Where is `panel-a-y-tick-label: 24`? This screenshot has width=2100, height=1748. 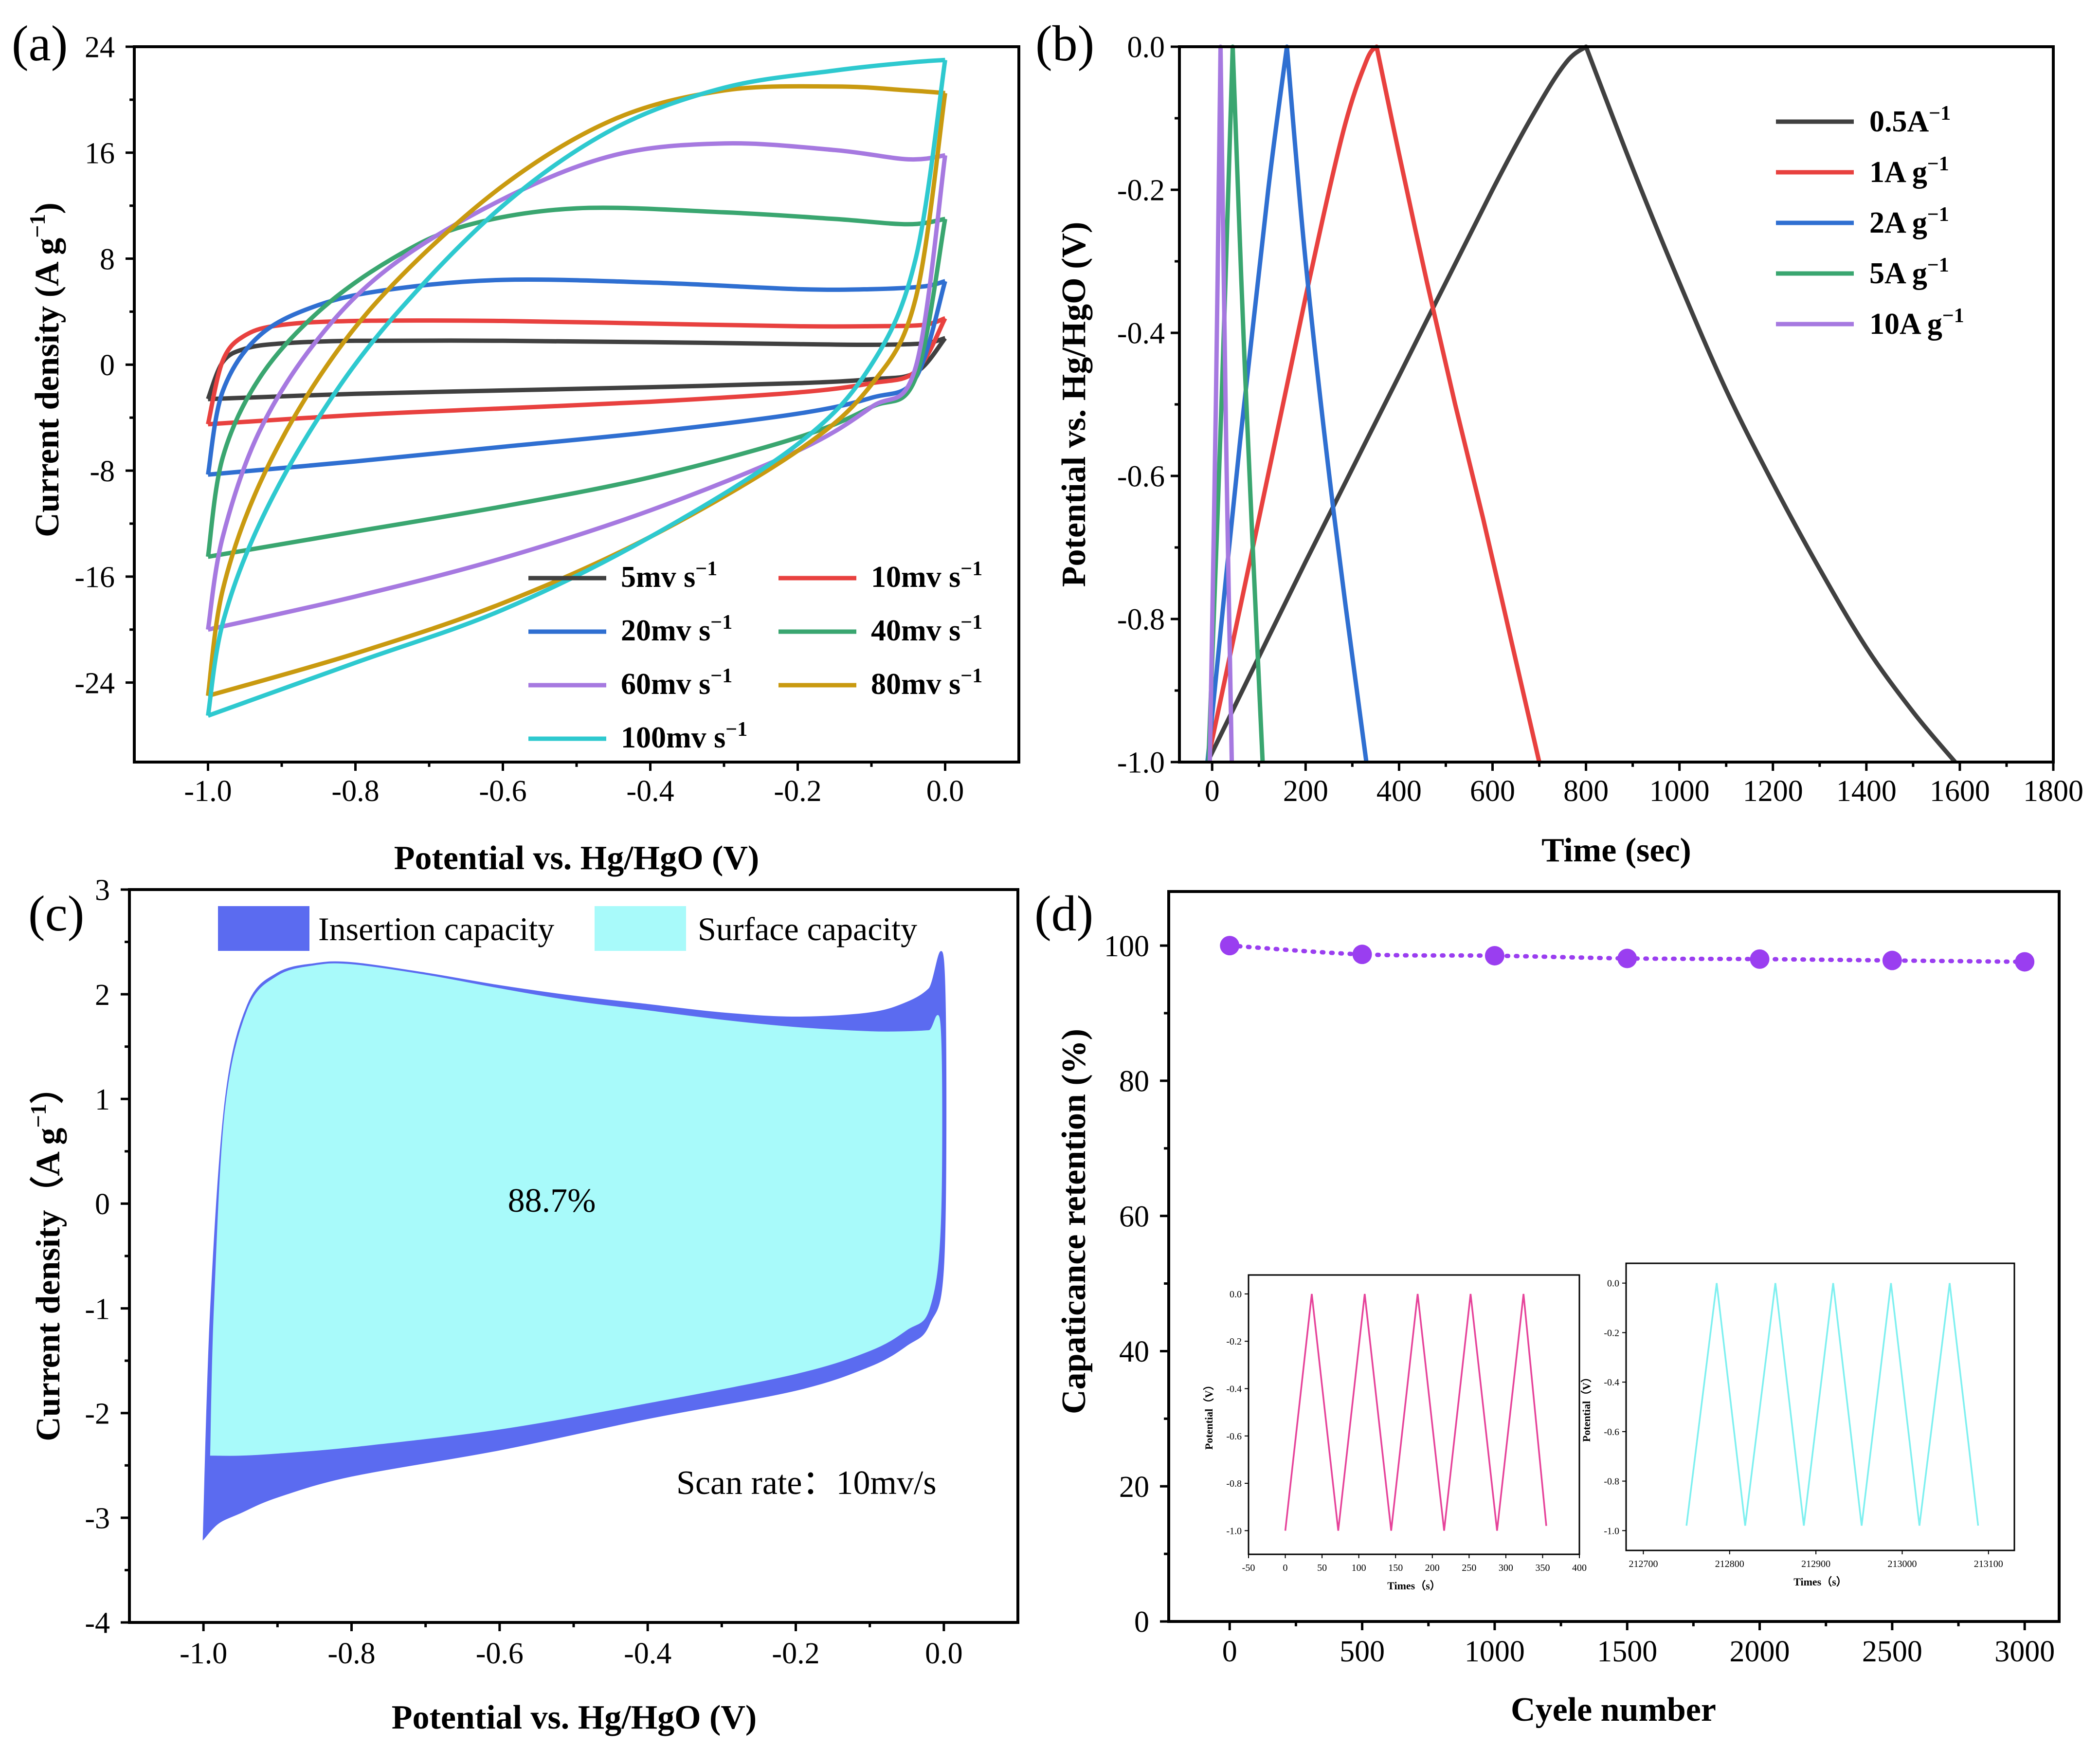
panel-a-y-tick-label: 24 is located at coordinates (100, 47).